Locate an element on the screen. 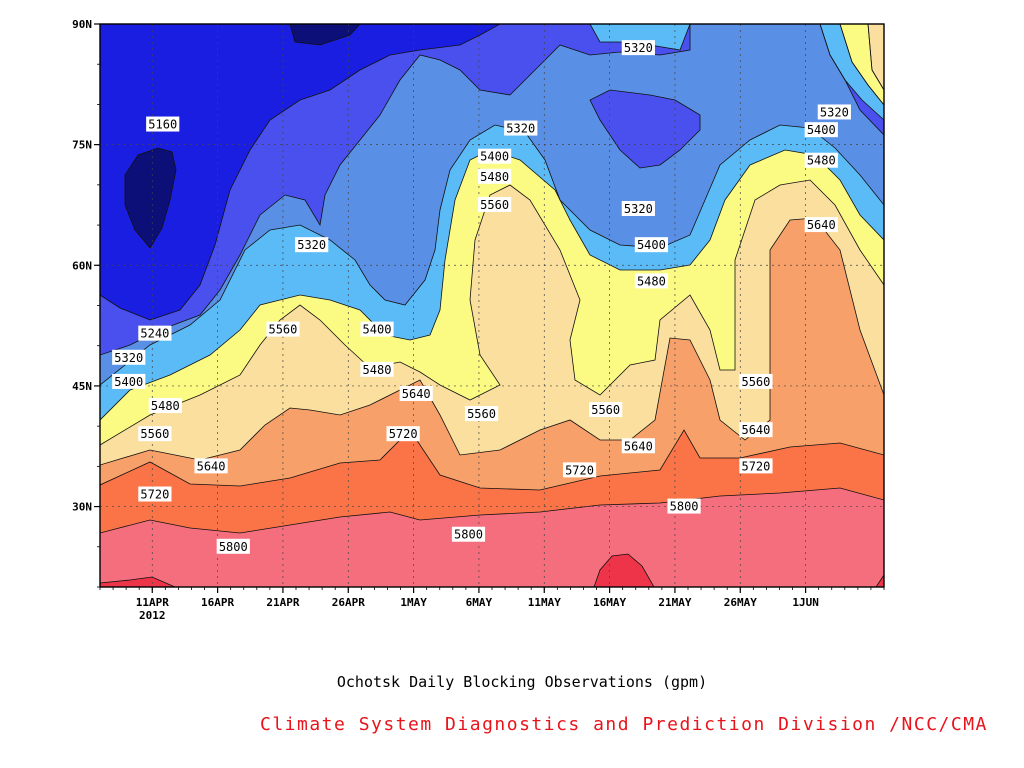  y-tick-label: 75N is located at coordinates (82, 145).